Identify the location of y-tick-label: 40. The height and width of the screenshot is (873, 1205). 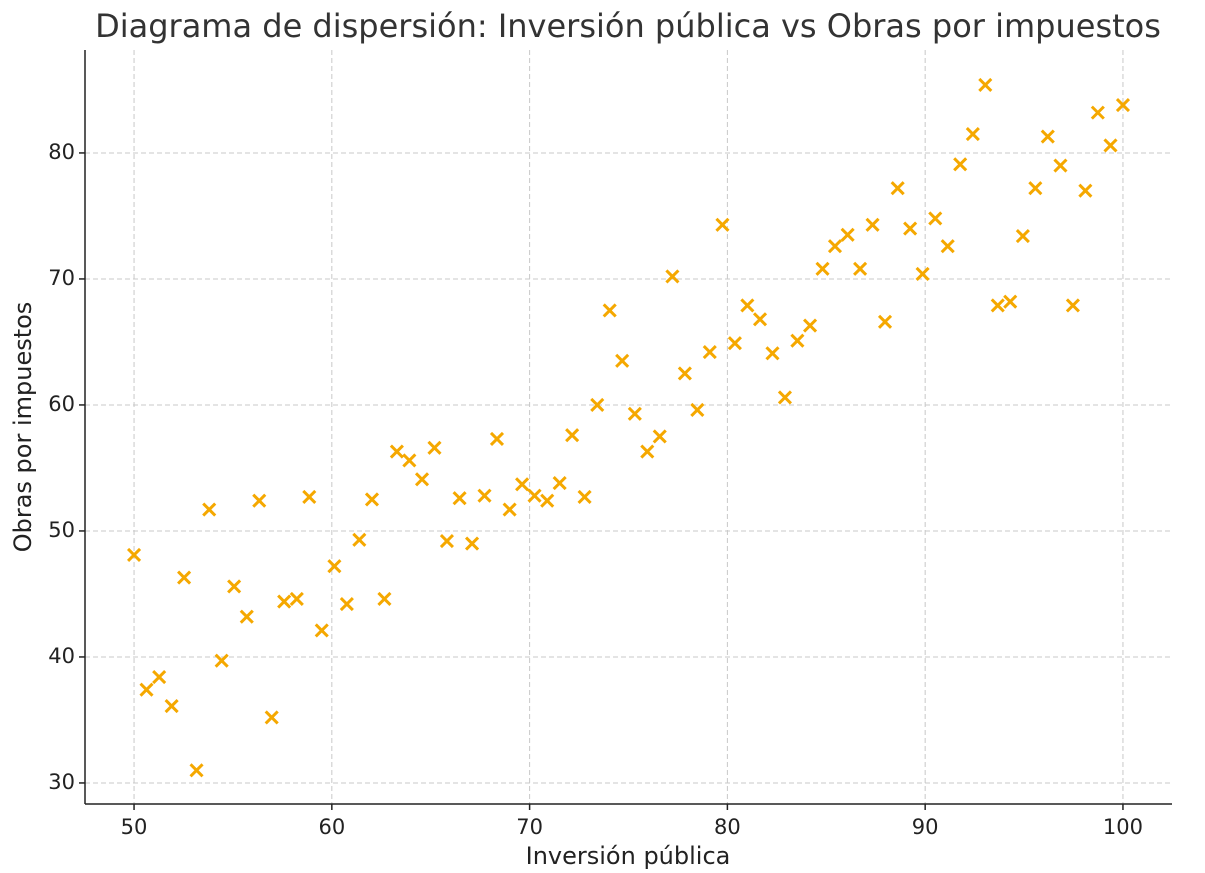
(61, 656).